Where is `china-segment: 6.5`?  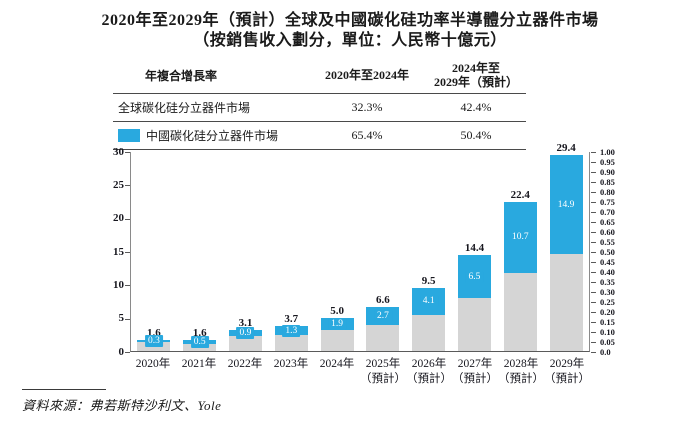 china-segment: 6.5 is located at coordinates (474, 277).